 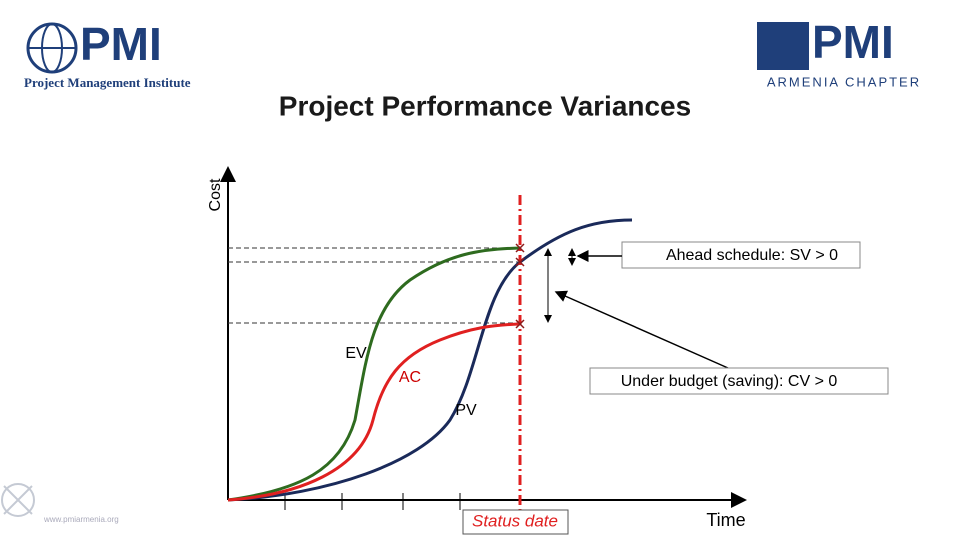 I want to click on ac-curve, so click(x=374, y=412).